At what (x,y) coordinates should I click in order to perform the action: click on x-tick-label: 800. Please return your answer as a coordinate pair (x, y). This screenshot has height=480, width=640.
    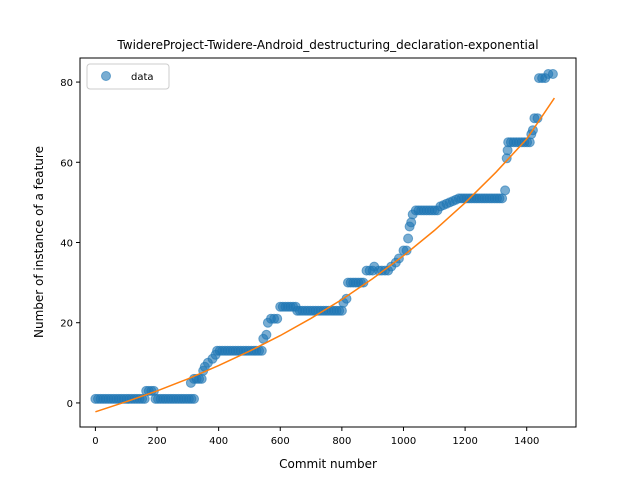
    Looking at the image, I should click on (341, 441).